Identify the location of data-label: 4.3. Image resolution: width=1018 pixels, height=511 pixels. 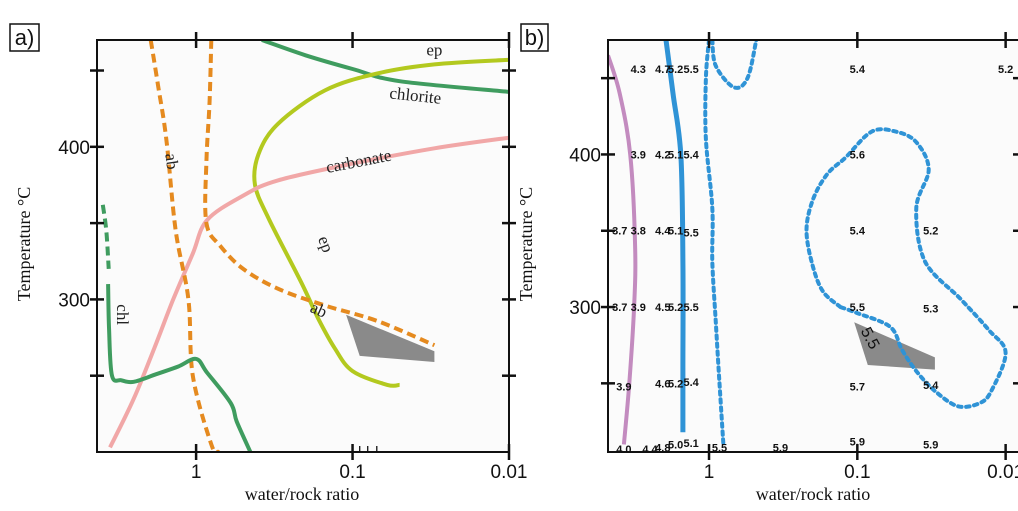
(638, 70).